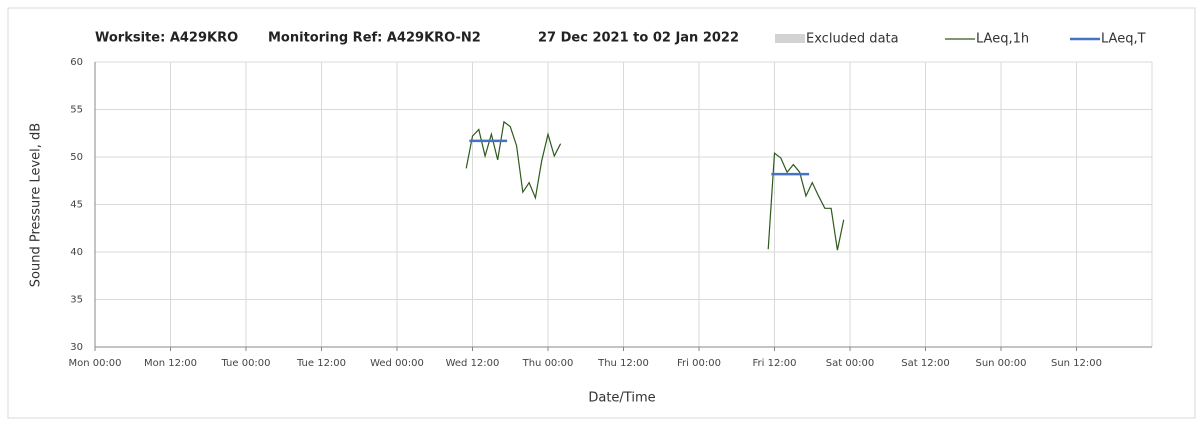  Describe the element at coordinates (166, 38) in the screenshot. I see `title-worksite: Worksite: A429KRO` at that location.